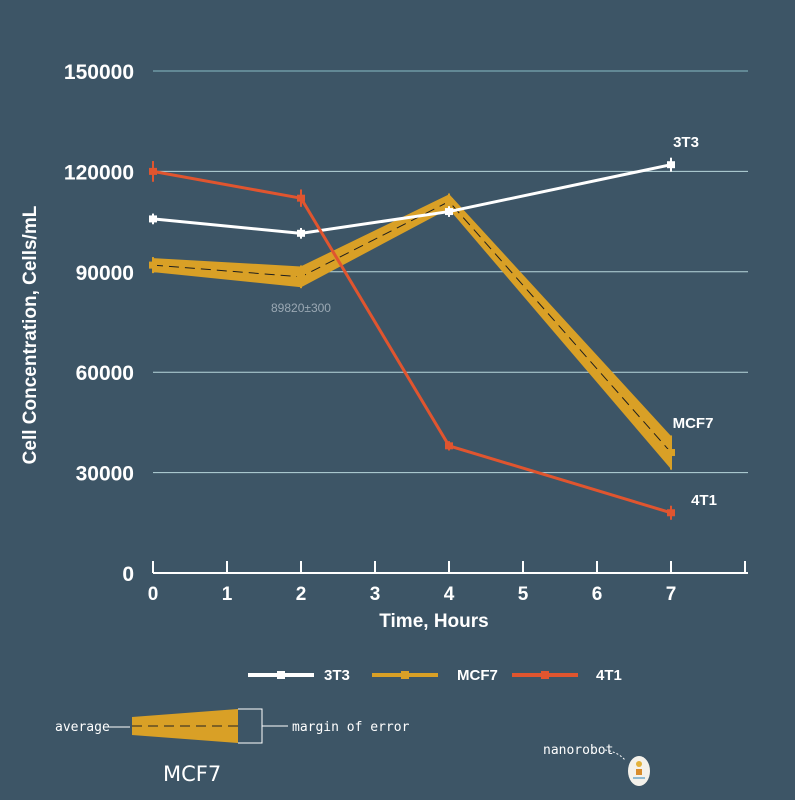 The height and width of the screenshot is (800, 795). What do you see at coordinates (639, 771) in the screenshot?
I see `nanorobot-icon` at bounding box center [639, 771].